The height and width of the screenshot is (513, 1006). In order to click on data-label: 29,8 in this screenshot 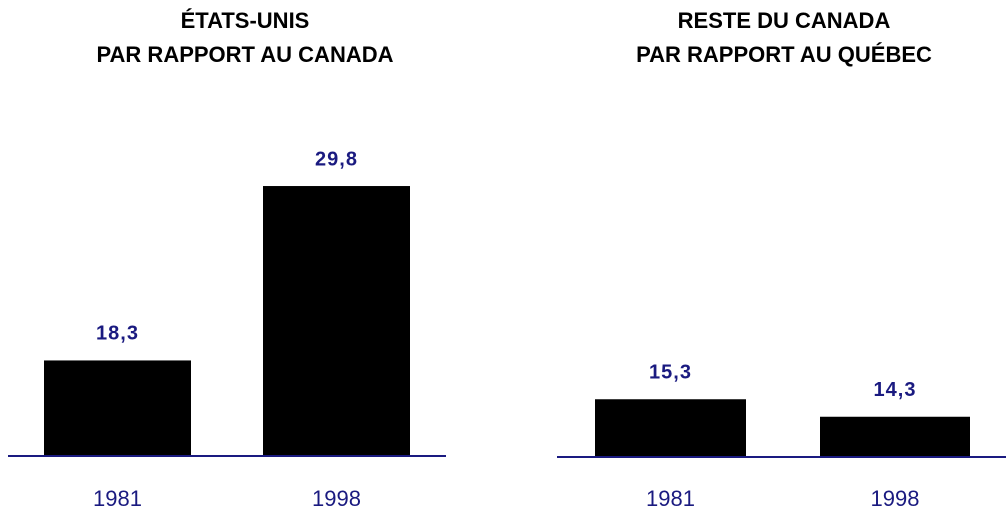, I will do `click(336, 159)`.